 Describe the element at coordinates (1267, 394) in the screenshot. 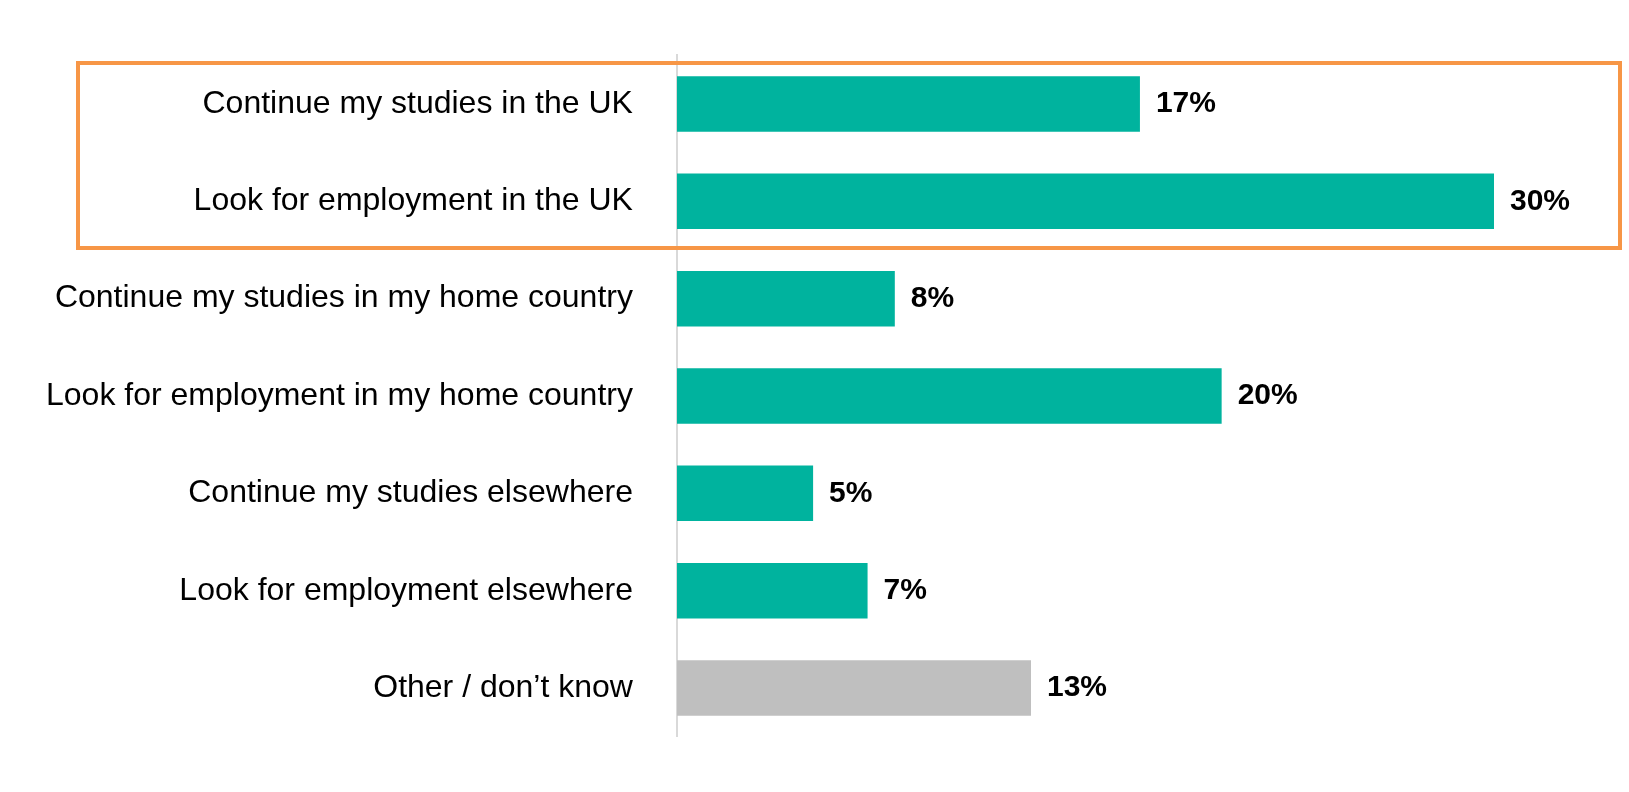

I see `data-label: 20%` at that location.